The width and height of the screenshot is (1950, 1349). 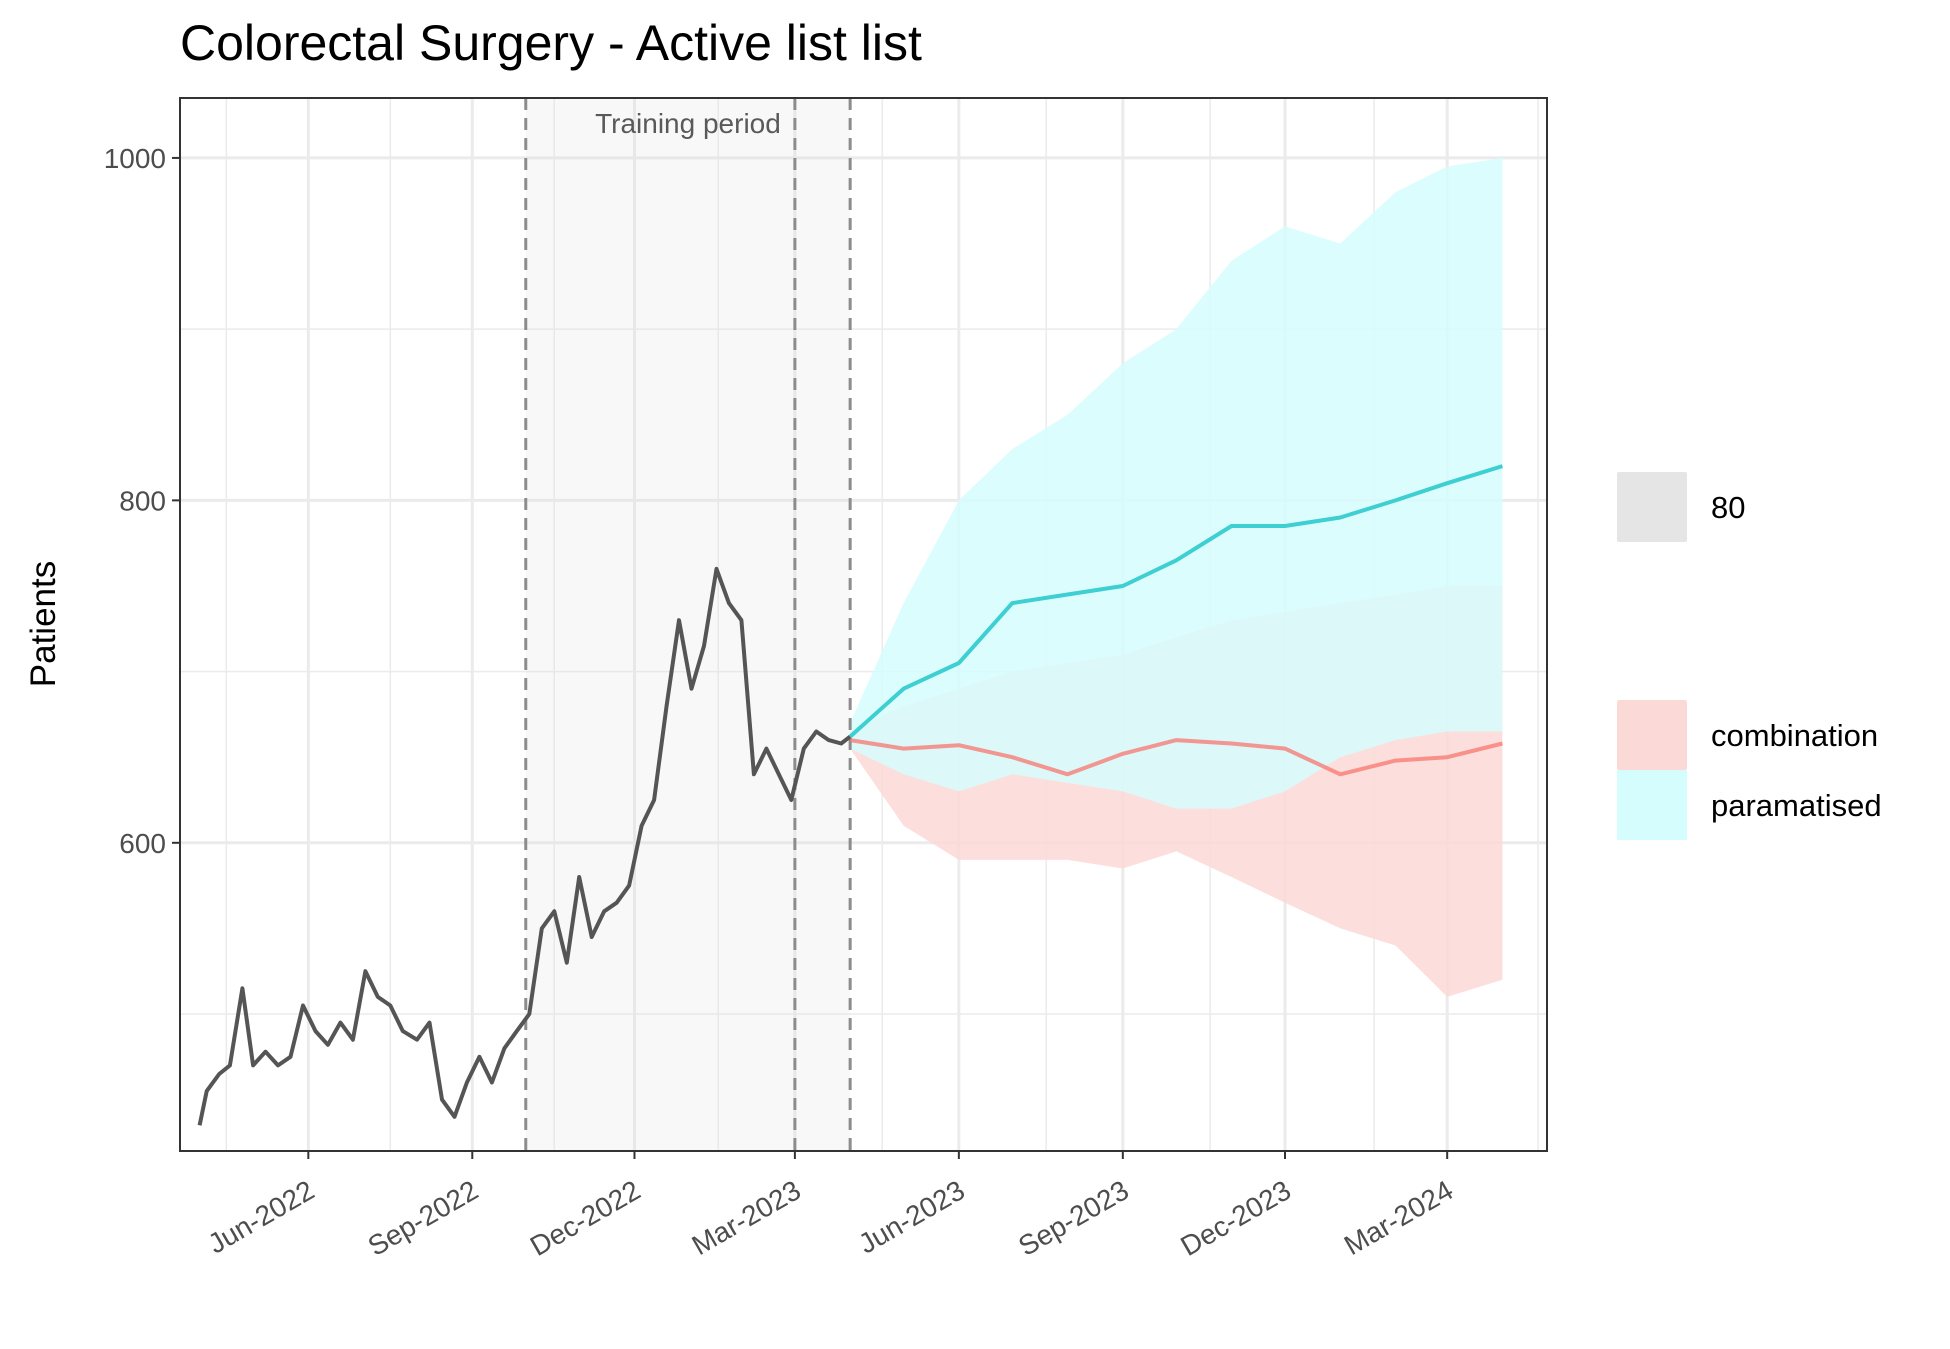 I want to click on y-tick-label: 800, so click(x=142, y=500).